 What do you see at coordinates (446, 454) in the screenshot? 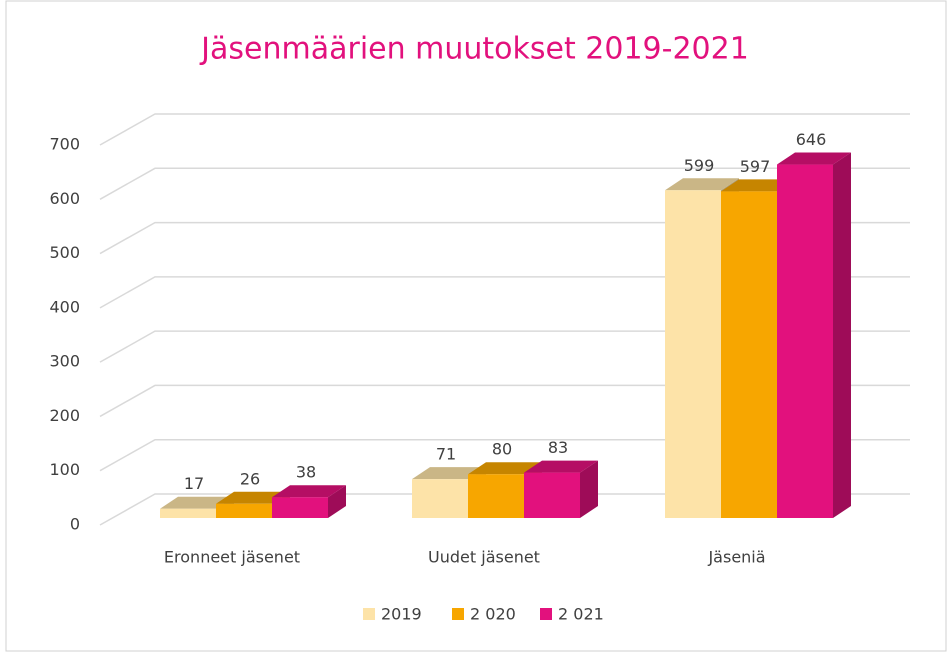
I see `value-label: 71` at bounding box center [446, 454].